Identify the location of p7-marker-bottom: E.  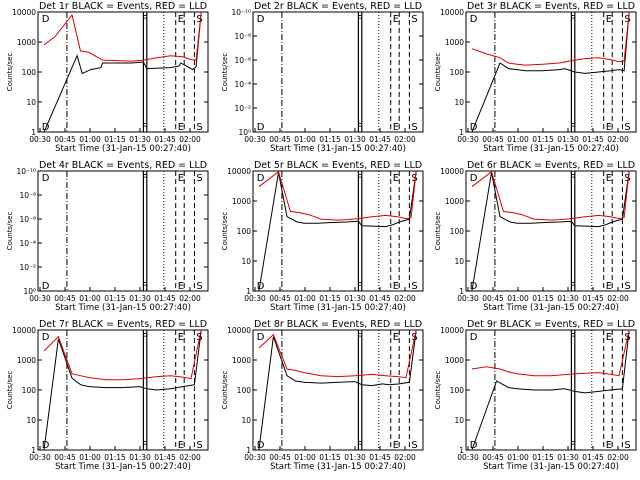
(181, 445).